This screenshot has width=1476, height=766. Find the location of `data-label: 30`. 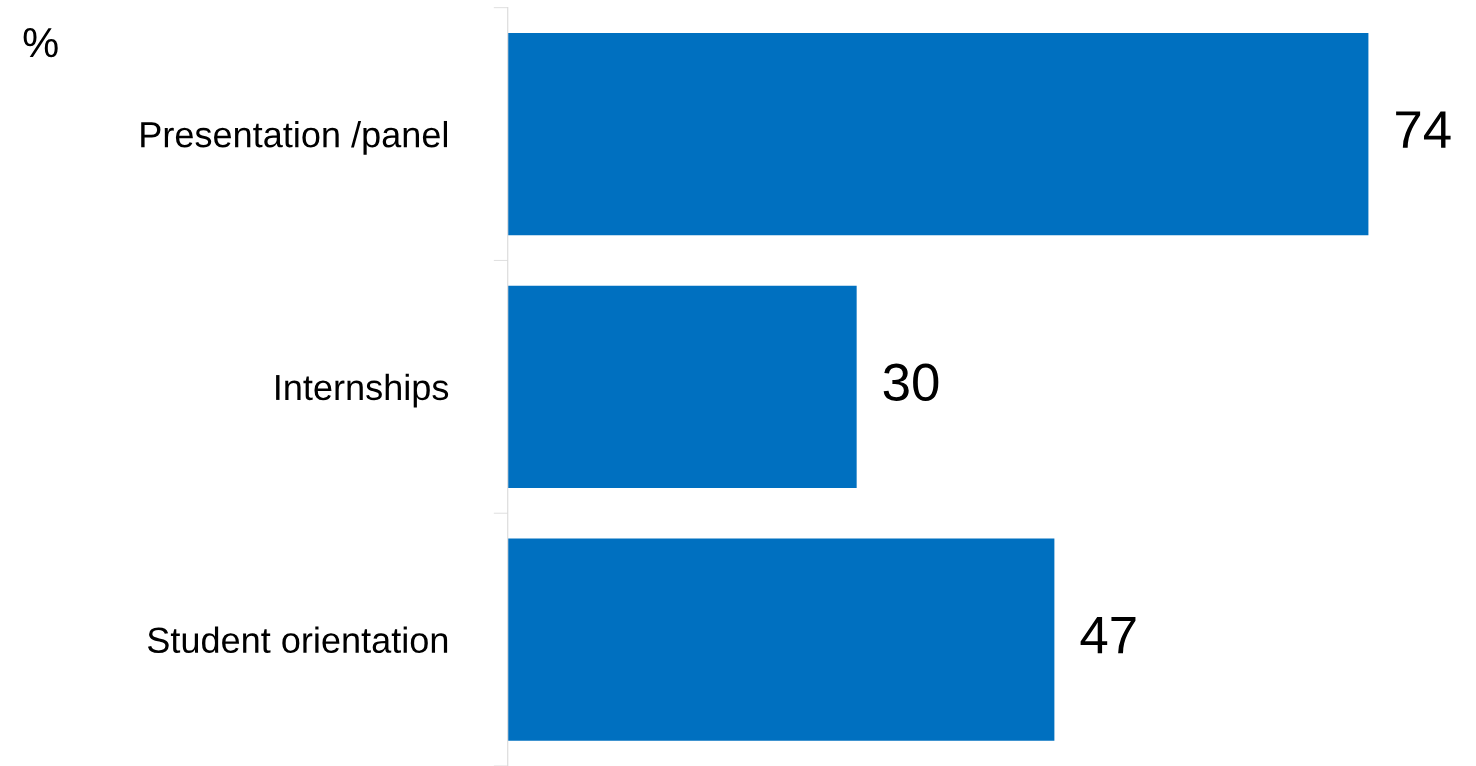

data-label: 30 is located at coordinates (911, 382).